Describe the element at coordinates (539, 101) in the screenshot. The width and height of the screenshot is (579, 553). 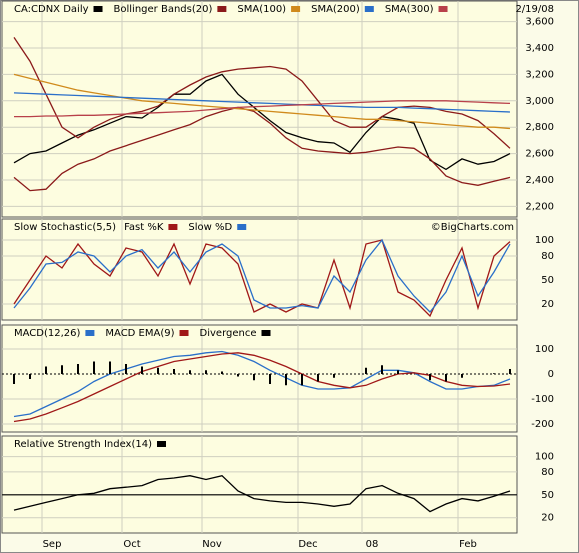
I see `y-tick-label: 3,000` at that location.